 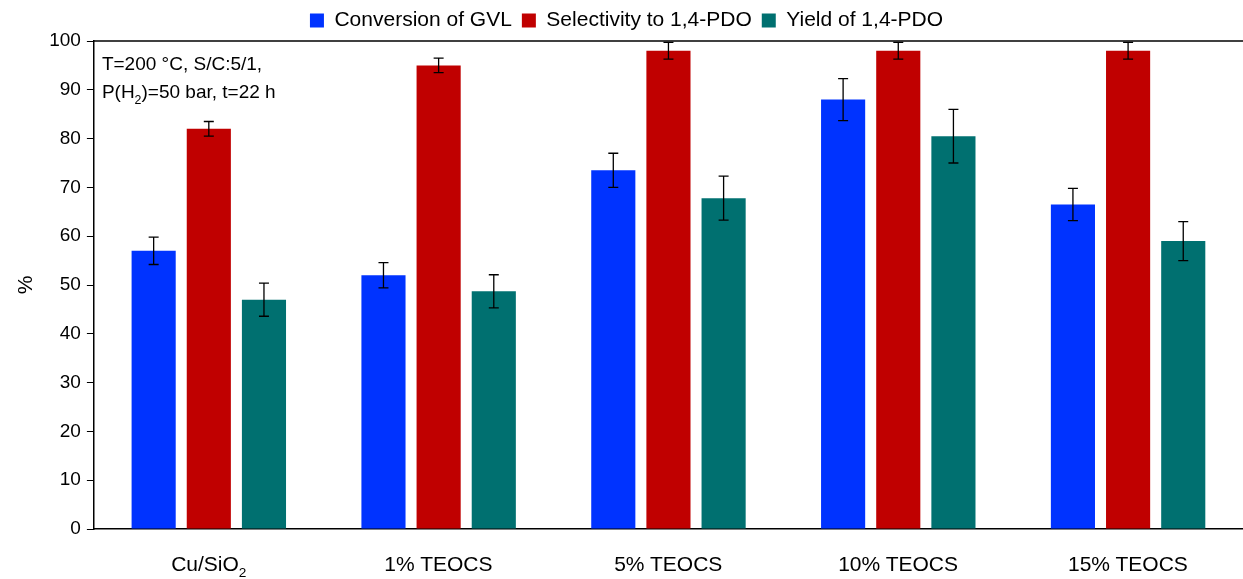 What do you see at coordinates (70, 284) in the screenshot?
I see `y-tick-label: 50` at bounding box center [70, 284].